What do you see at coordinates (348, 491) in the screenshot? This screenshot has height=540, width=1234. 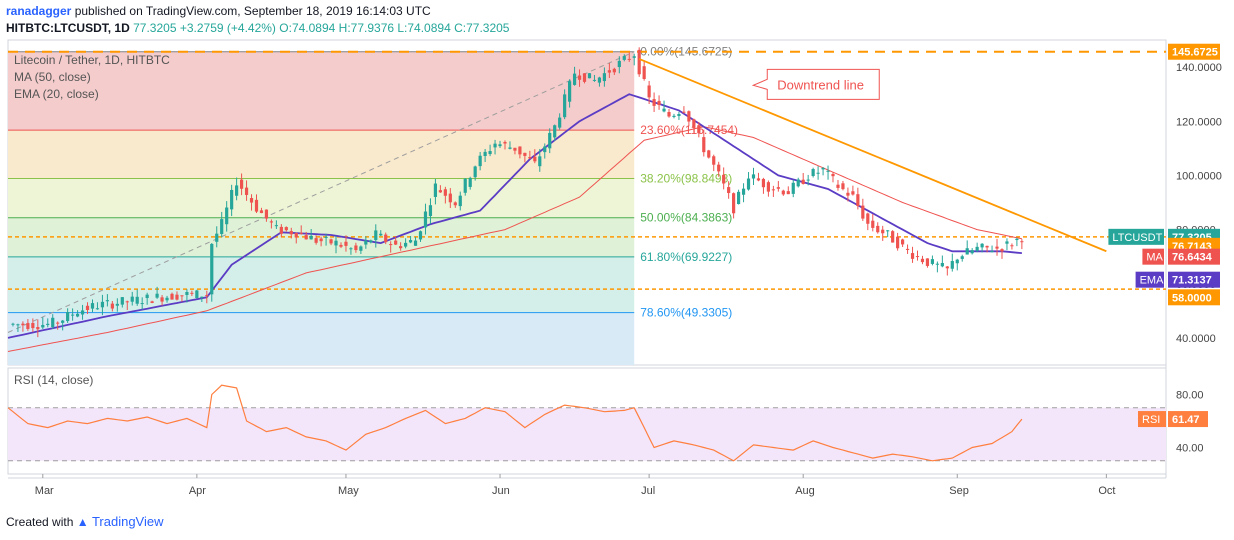 I see `time-tick-label: May` at bounding box center [348, 491].